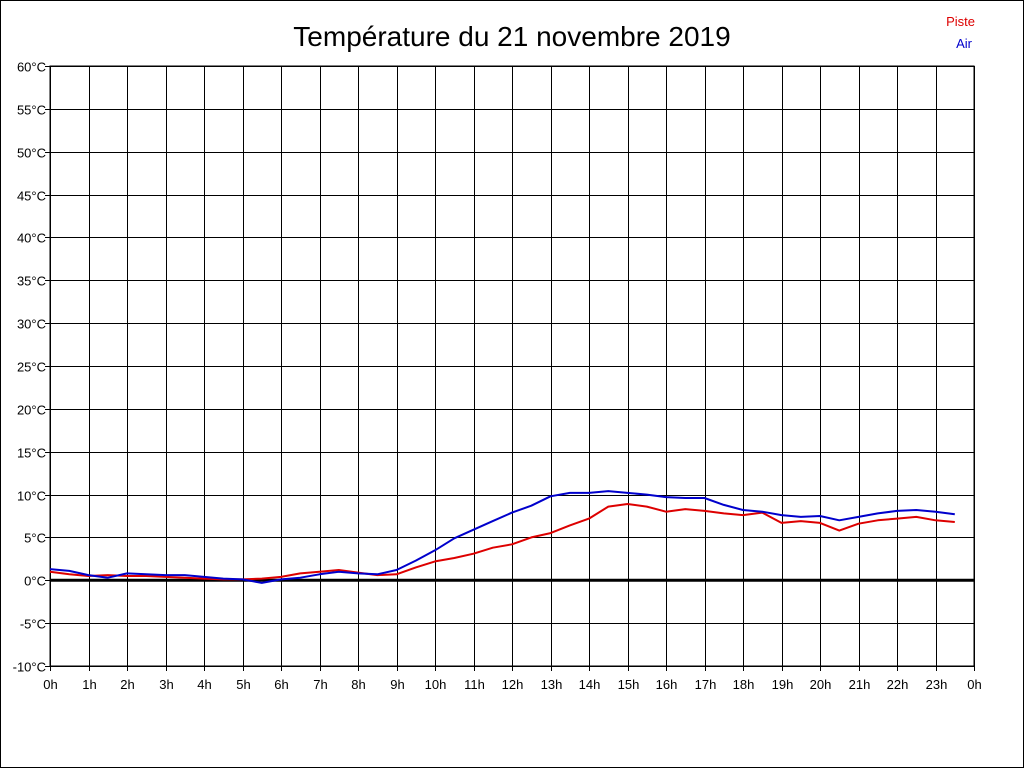 This screenshot has width=1024, height=768. What do you see at coordinates (513, 684) in the screenshot?
I see `x-tick-label: 12h` at bounding box center [513, 684].